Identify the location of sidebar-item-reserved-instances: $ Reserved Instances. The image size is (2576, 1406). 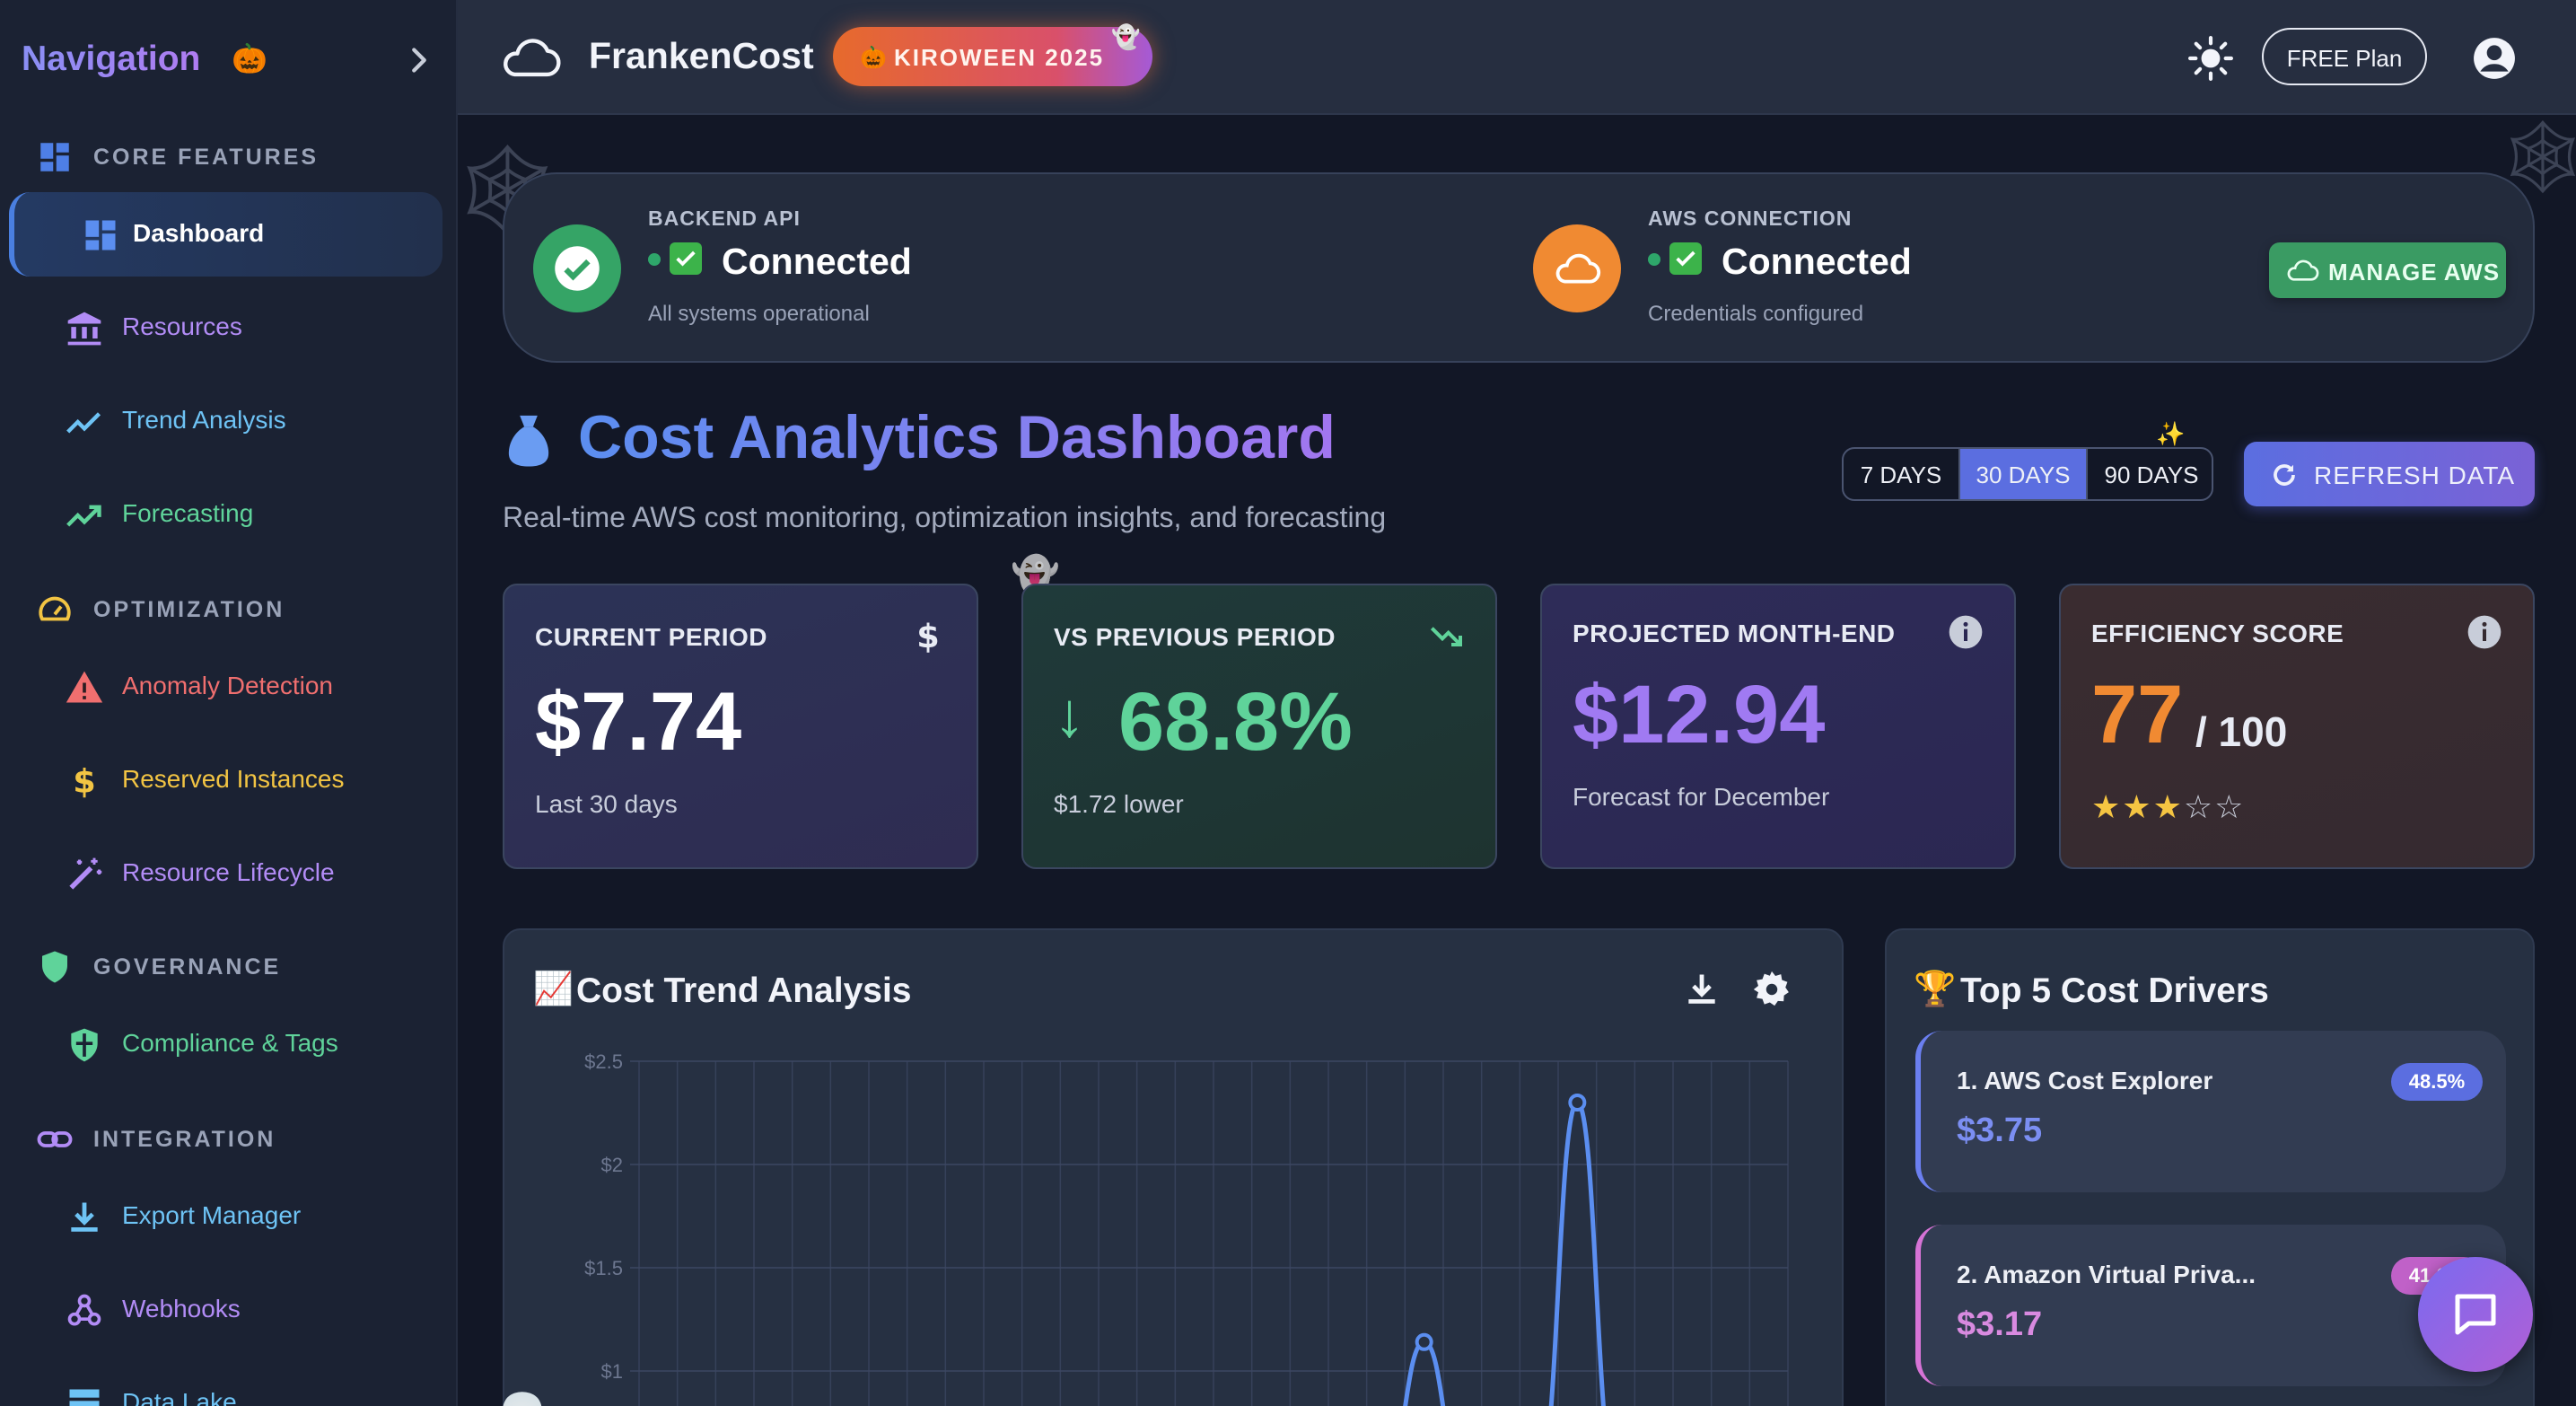
(225, 780).